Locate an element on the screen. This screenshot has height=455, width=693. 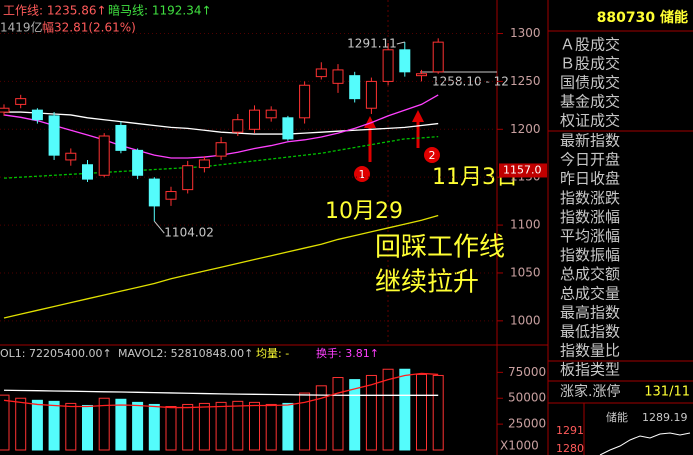
y-tick-label: 1000 is located at coordinates (525, 320).